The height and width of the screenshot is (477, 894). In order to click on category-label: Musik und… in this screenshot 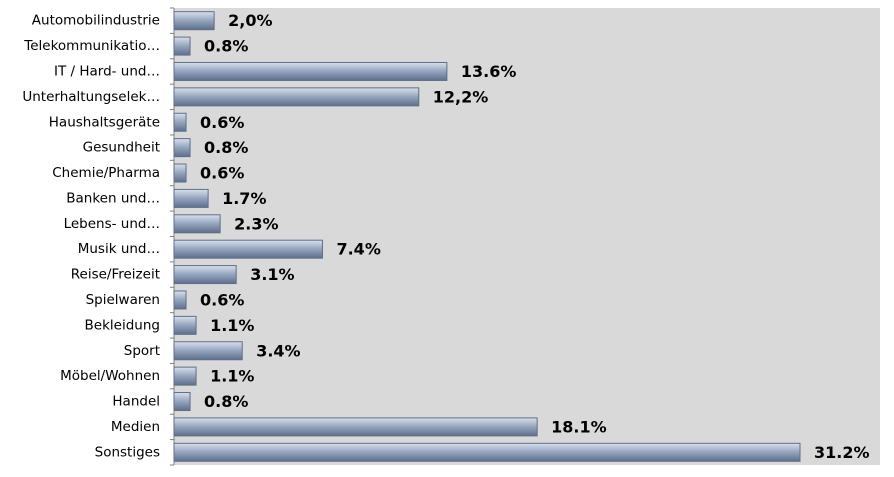, I will do `click(119, 249)`.